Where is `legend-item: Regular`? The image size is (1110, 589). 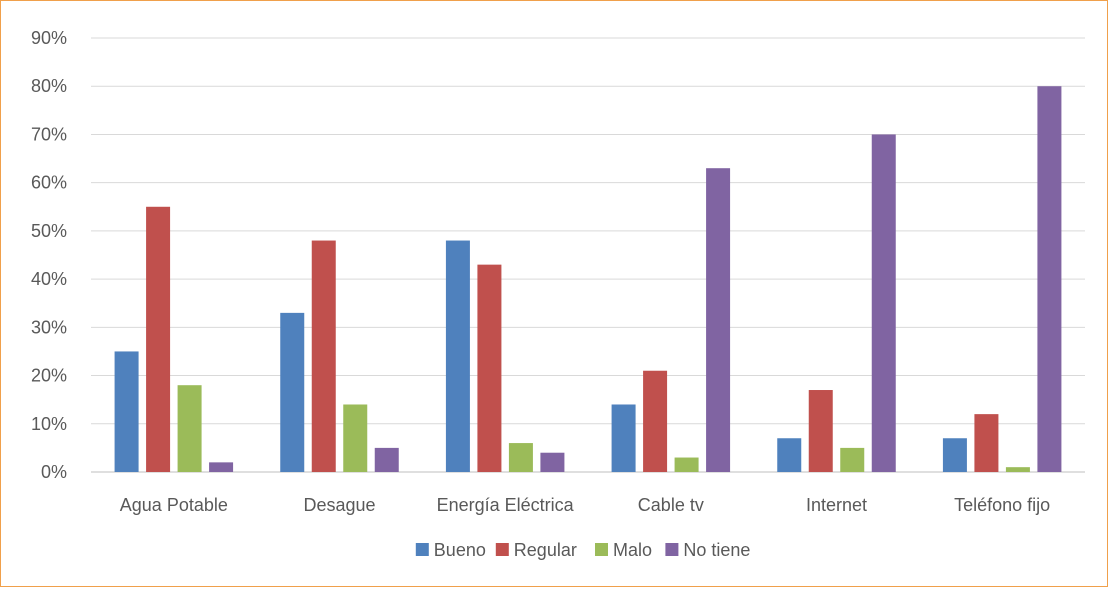
legend-item: Regular is located at coordinates (536, 550).